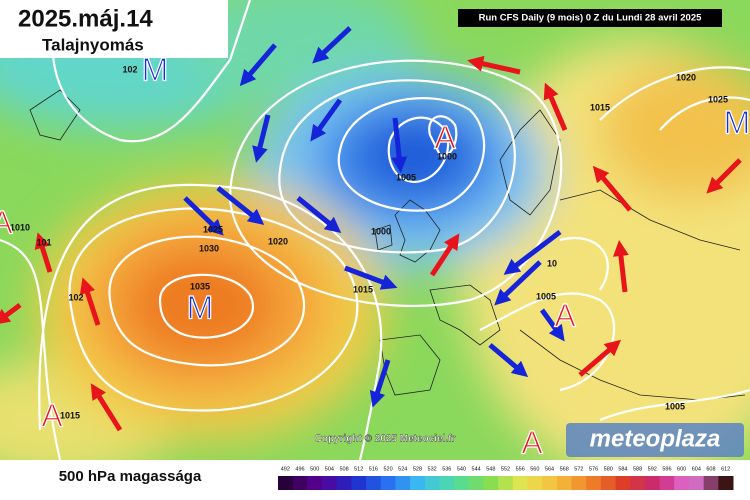 The width and height of the screenshot is (750, 500). What do you see at coordinates (85, 18) in the screenshot?
I see `date: 2025.máj.14` at bounding box center [85, 18].